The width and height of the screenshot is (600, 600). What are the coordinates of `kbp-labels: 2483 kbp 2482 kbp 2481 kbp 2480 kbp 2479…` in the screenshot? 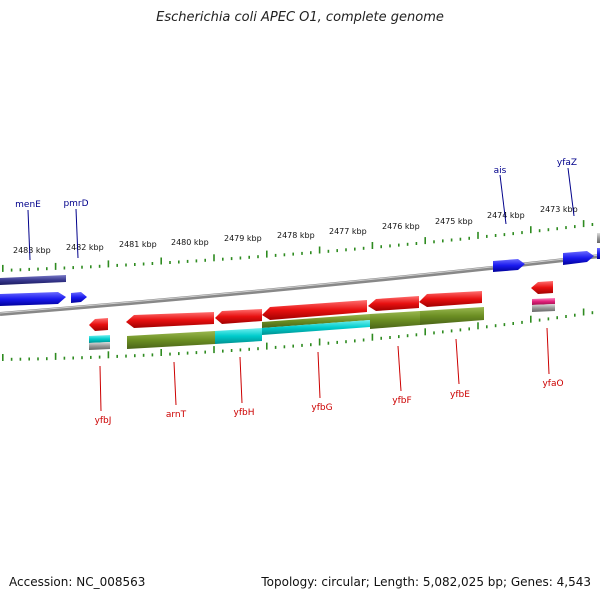 It's located at (295, 230).